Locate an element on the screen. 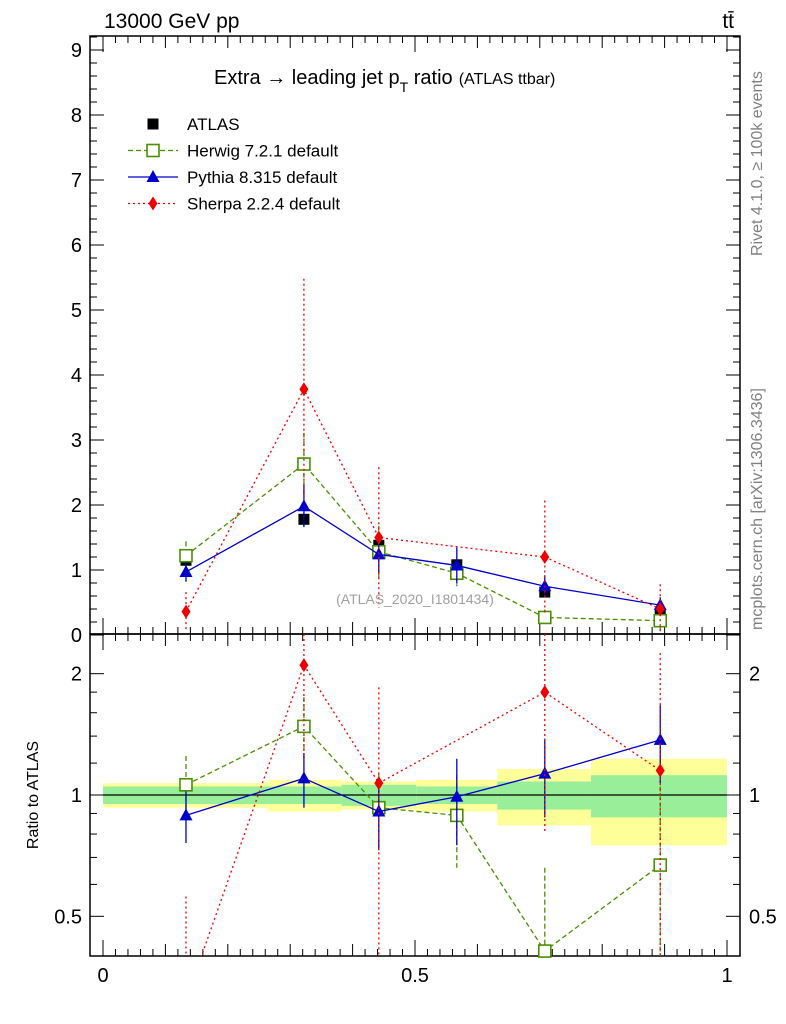  mcplots-side-label: mcplots.cern.ch [arXiv:1306.3436] is located at coordinates (757, 509).